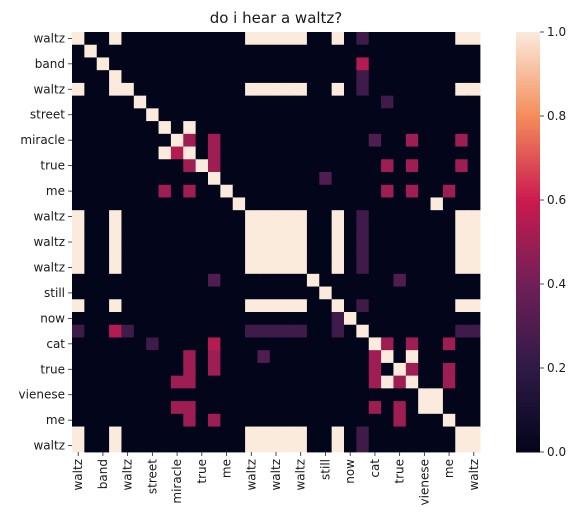 Image resolution: width=581 pixels, height=524 pixels. Describe the element at coordinates (47, 115) in the screenshot. I see `y-tick-label: street` at that location.